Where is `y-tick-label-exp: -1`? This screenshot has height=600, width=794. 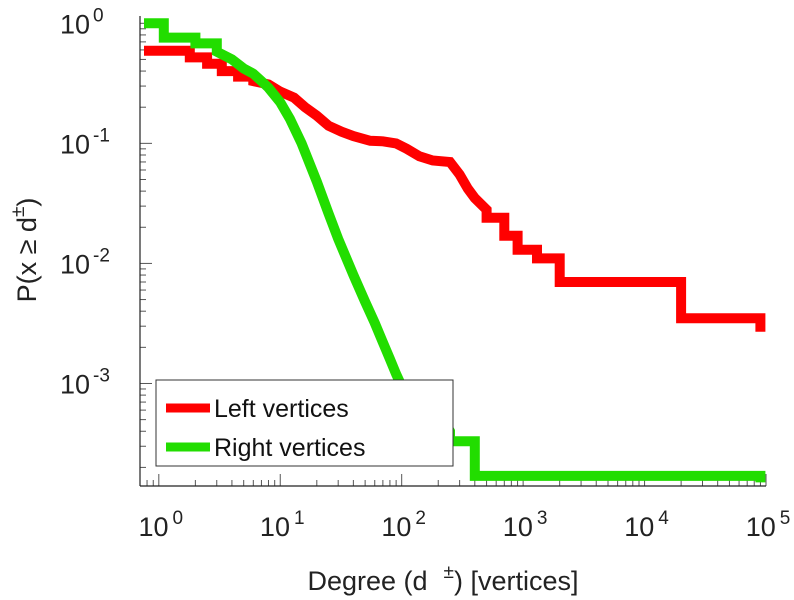
y-tick-label-exp: -1 is located at coordinates (101, 135).